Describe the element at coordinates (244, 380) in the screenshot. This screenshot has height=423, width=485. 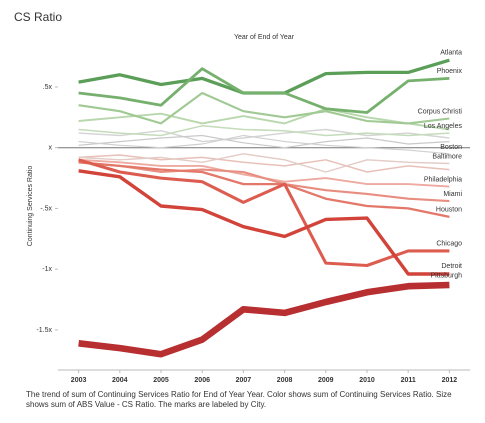
I see `x-tick-label: 2007` at that location.